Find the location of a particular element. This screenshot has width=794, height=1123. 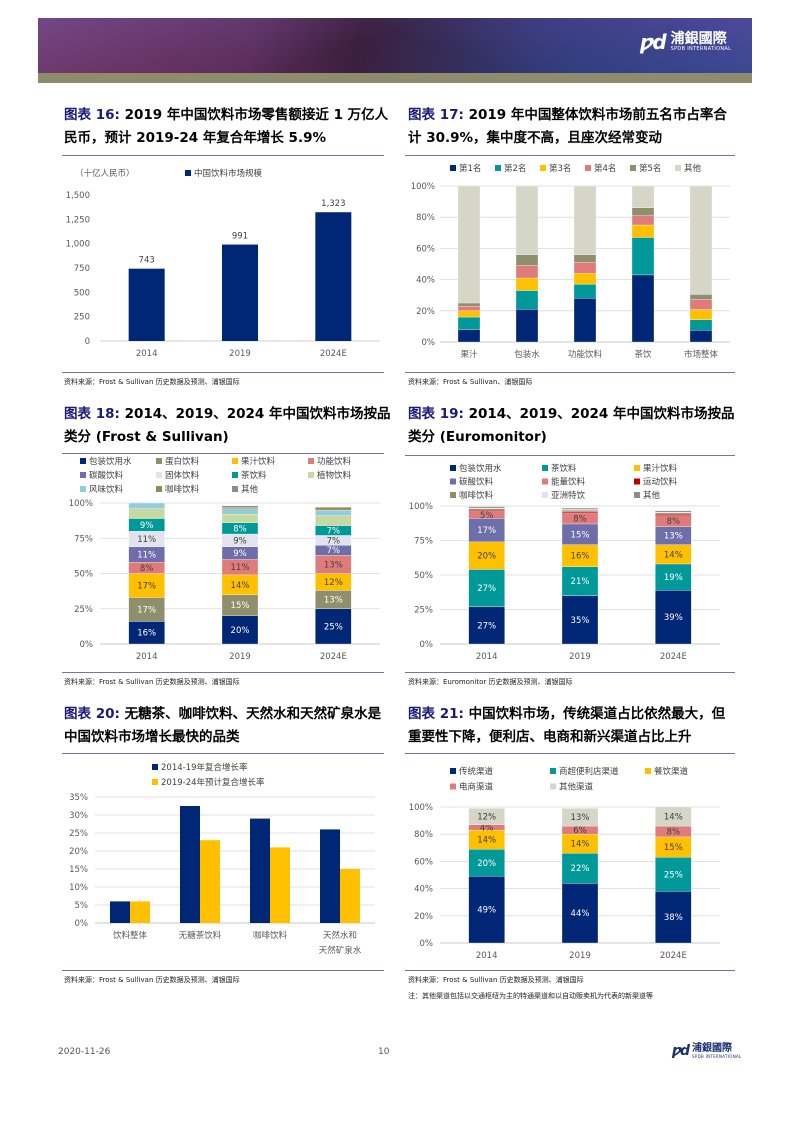

data-label: 39% is located at coordinates (673, 618).